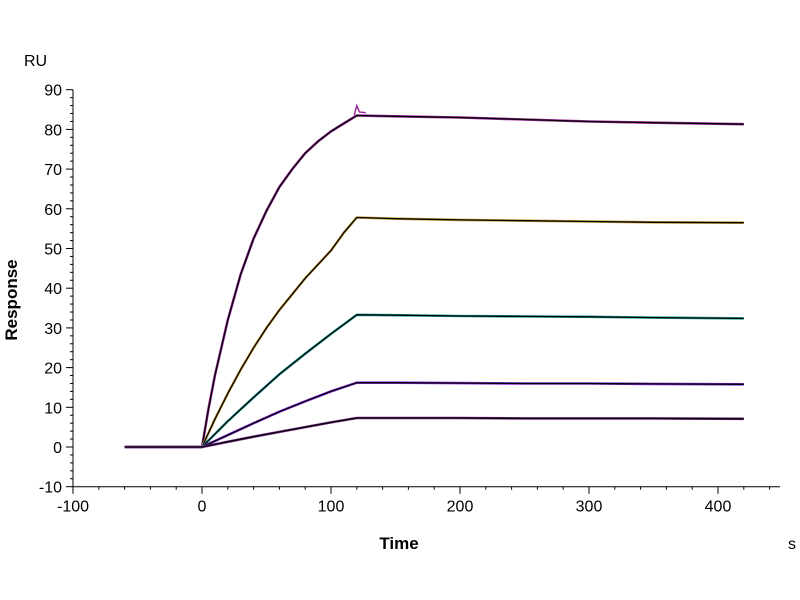 This screenshot has width=800, height=600. Describe the element at coordinates (53, 369) in the screenshot. I see `y-tick-label: 20` at that location.